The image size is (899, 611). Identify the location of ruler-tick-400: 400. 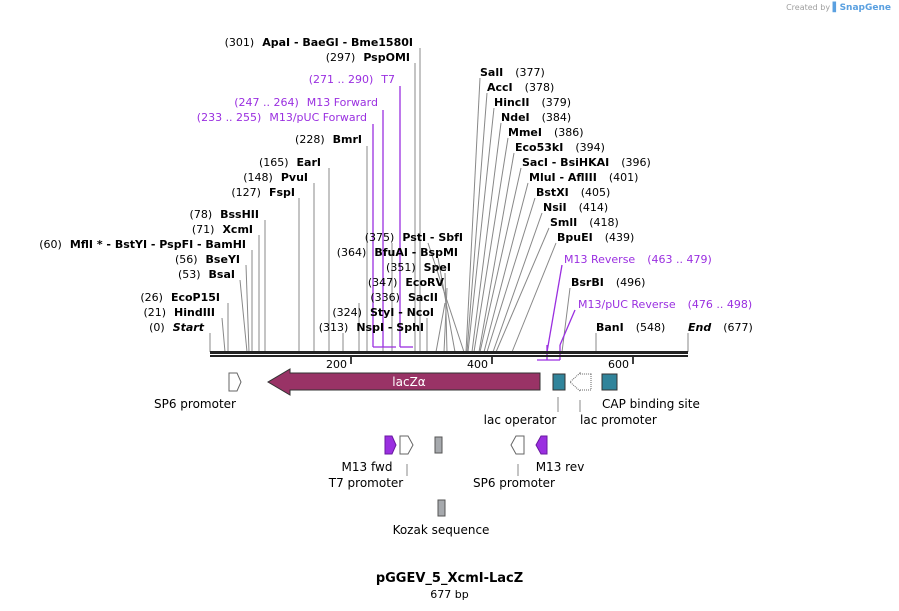
(477, 364).